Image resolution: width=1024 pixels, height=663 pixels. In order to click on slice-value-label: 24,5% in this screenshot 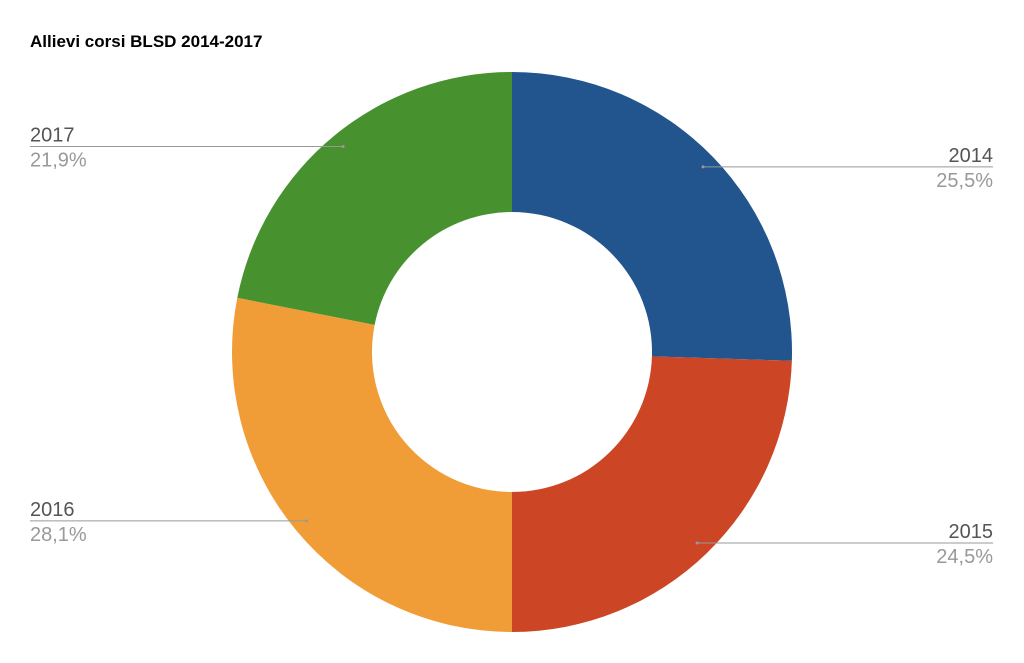, I will do `click(964, 557)`.